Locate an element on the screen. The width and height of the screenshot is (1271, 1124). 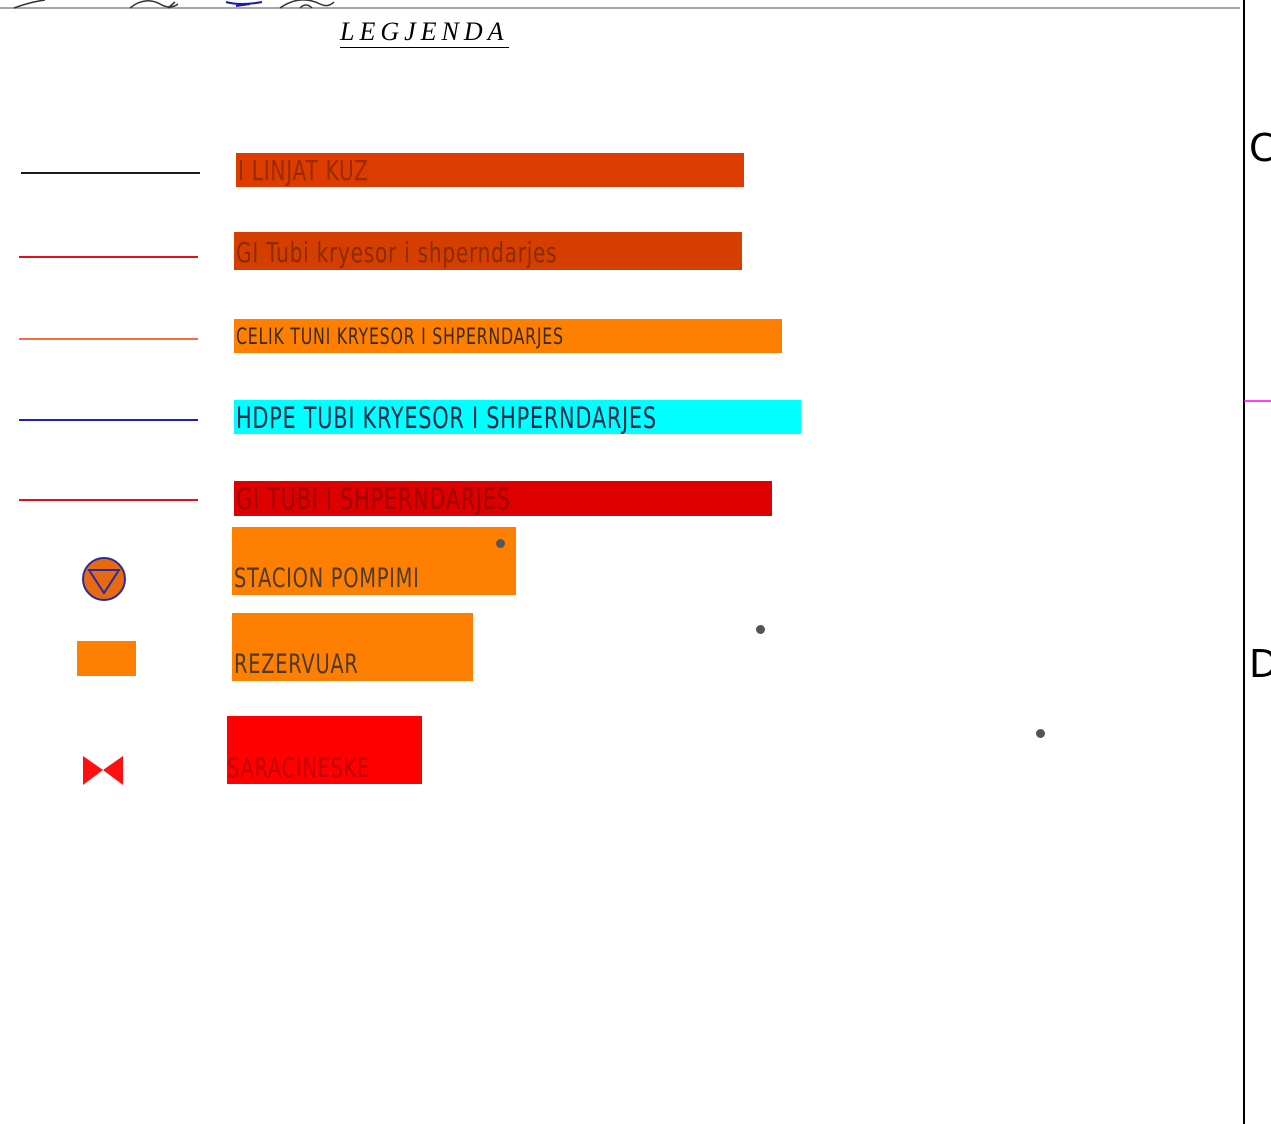
label-stacion-pompimi: STACION POMPIMI is located at coordinates (374, 561).